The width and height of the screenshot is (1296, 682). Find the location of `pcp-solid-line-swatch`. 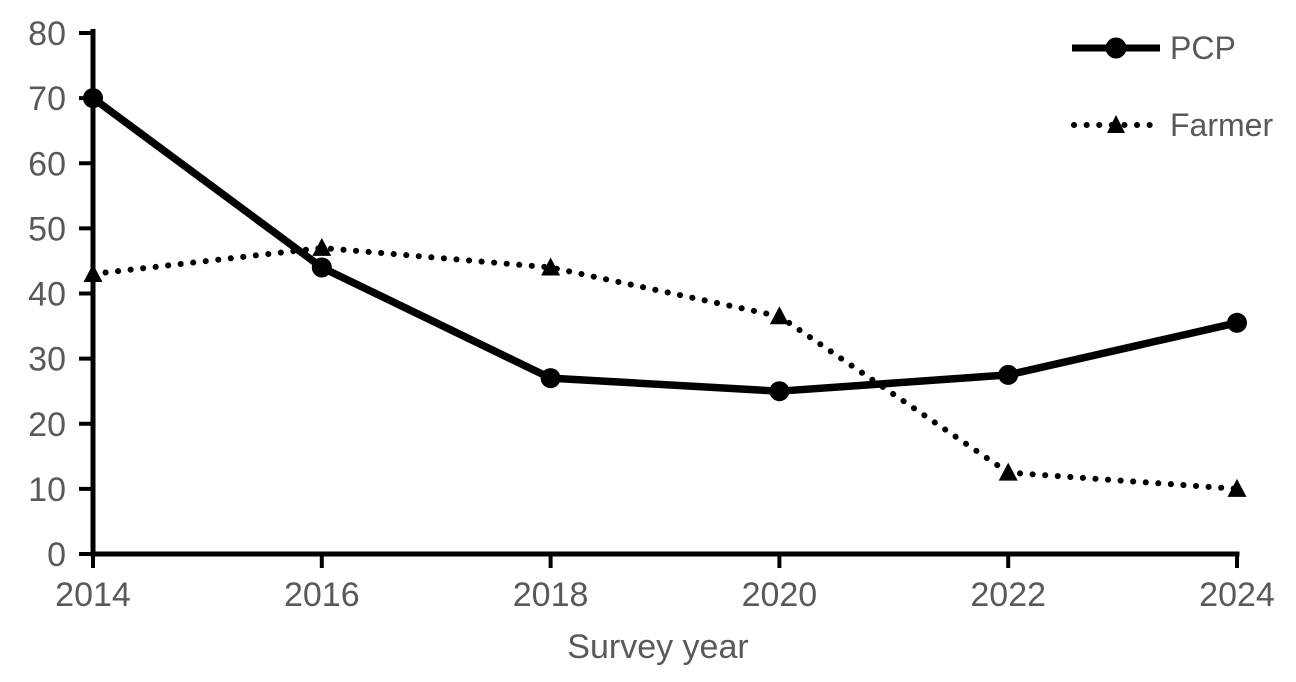

pcp-solid-line-swatch is located at coordinates (1116, 48).